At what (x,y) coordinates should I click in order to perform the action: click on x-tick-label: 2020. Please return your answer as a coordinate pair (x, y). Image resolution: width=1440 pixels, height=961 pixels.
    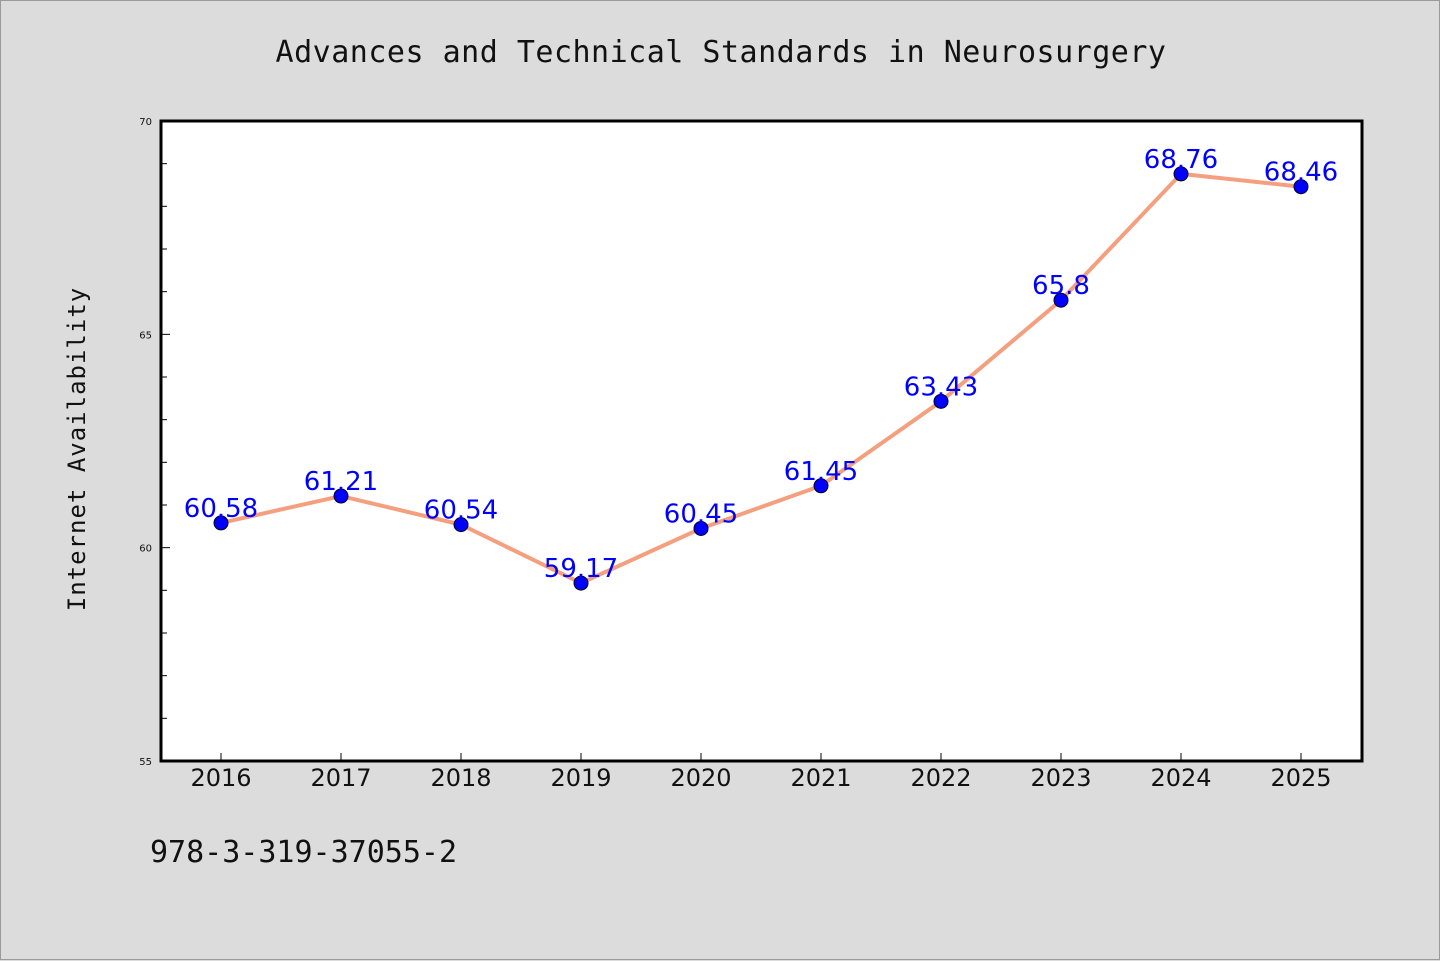
    Looking at the image, I should click on (700, 778).